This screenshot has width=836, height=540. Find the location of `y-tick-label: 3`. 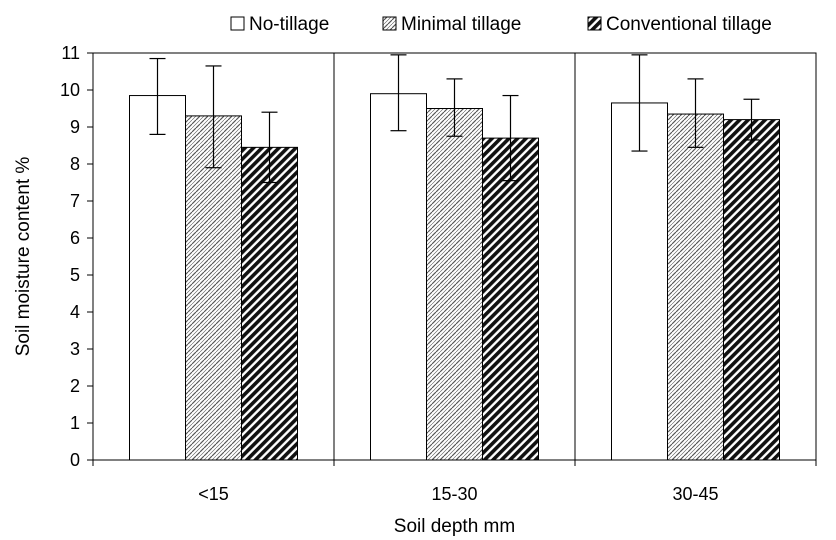

y-tick-label: 3 is located at coordinates (75, 349).